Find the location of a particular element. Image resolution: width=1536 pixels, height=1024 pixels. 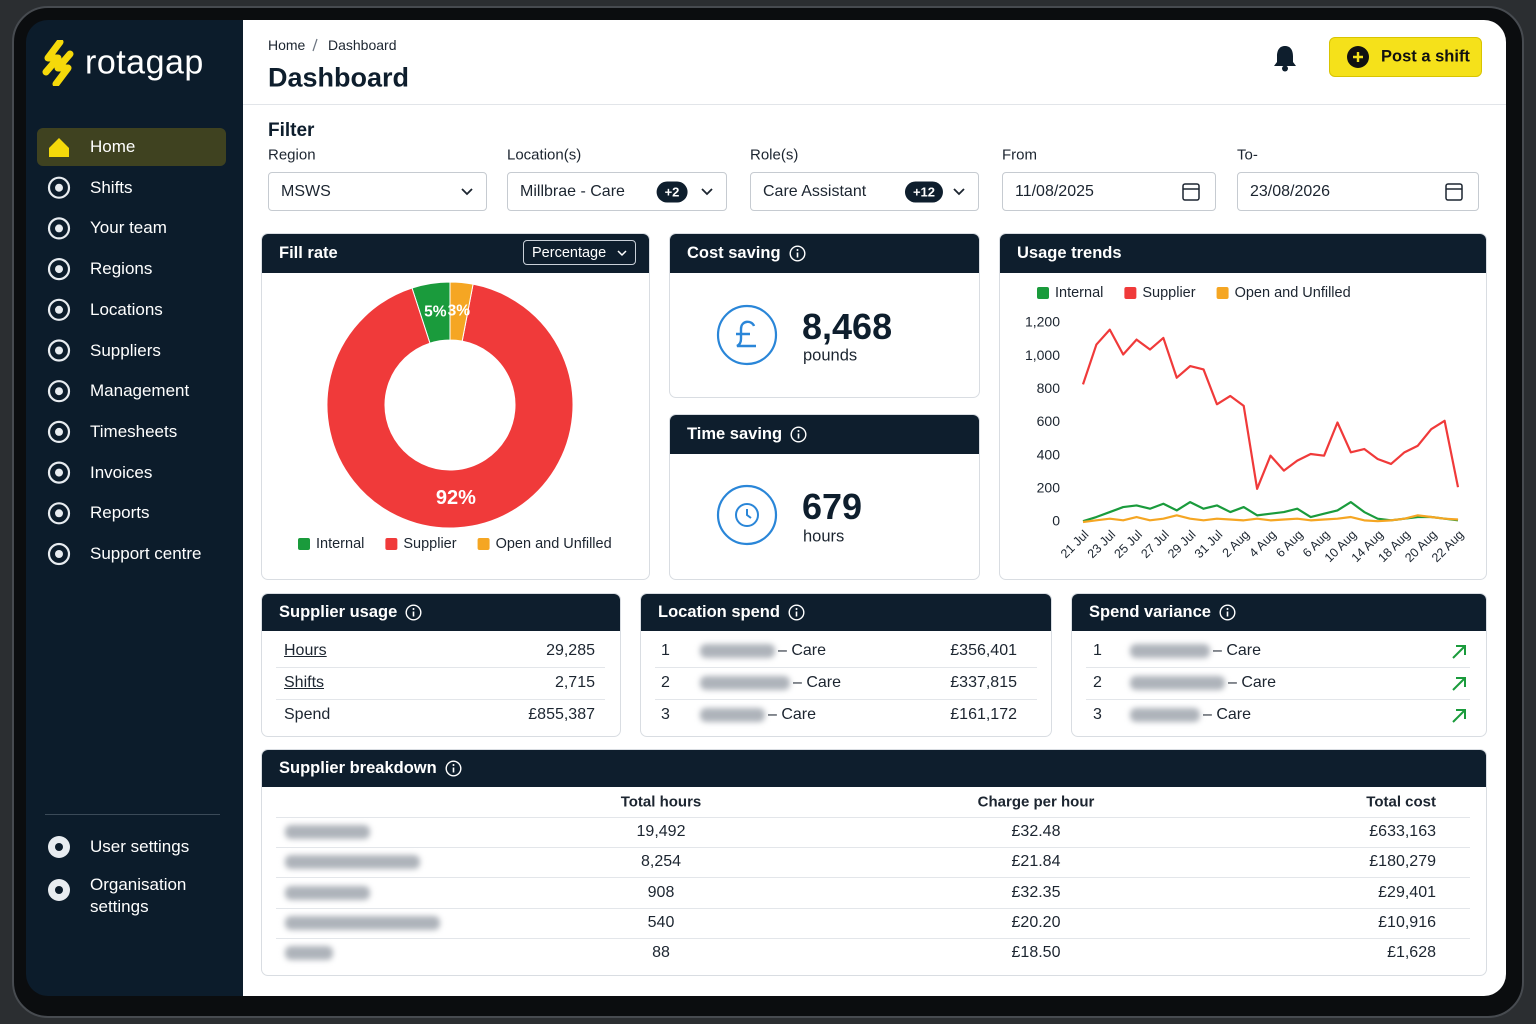

nav-item: Suppliers is located at coordinates (125, 350).